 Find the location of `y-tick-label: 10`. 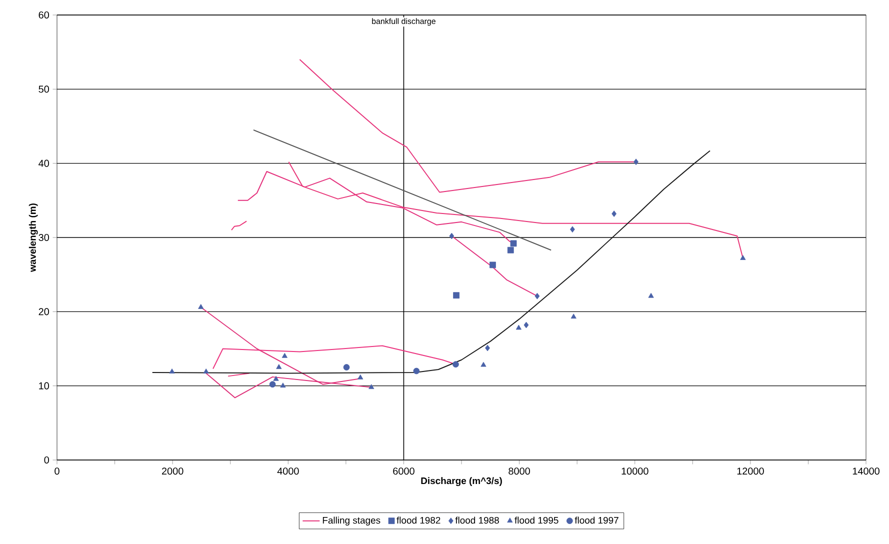

y-tick-label: 10 is located at coordinates (44, 386).